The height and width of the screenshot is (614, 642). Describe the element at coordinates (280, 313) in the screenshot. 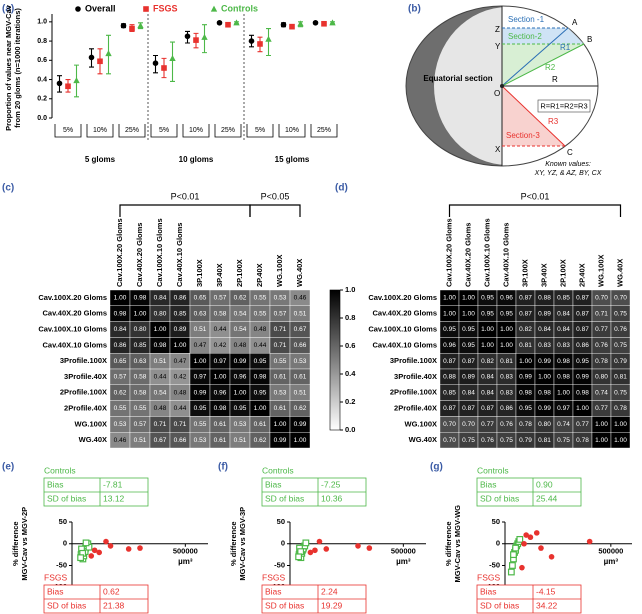

I see `cell-label: 0.57` at that location.